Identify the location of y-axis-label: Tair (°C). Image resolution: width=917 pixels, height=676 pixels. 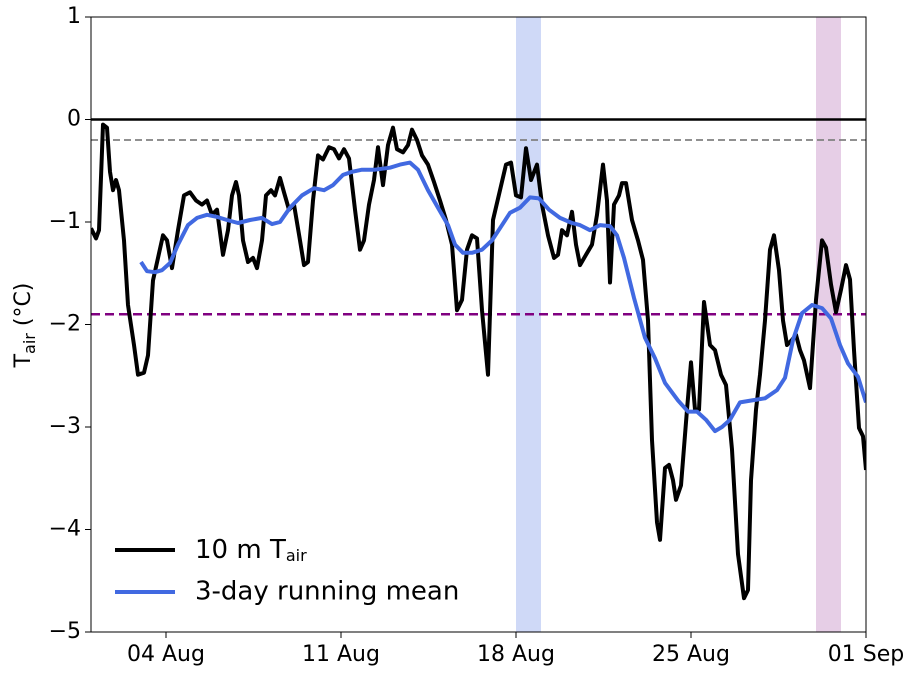
(25, 326).